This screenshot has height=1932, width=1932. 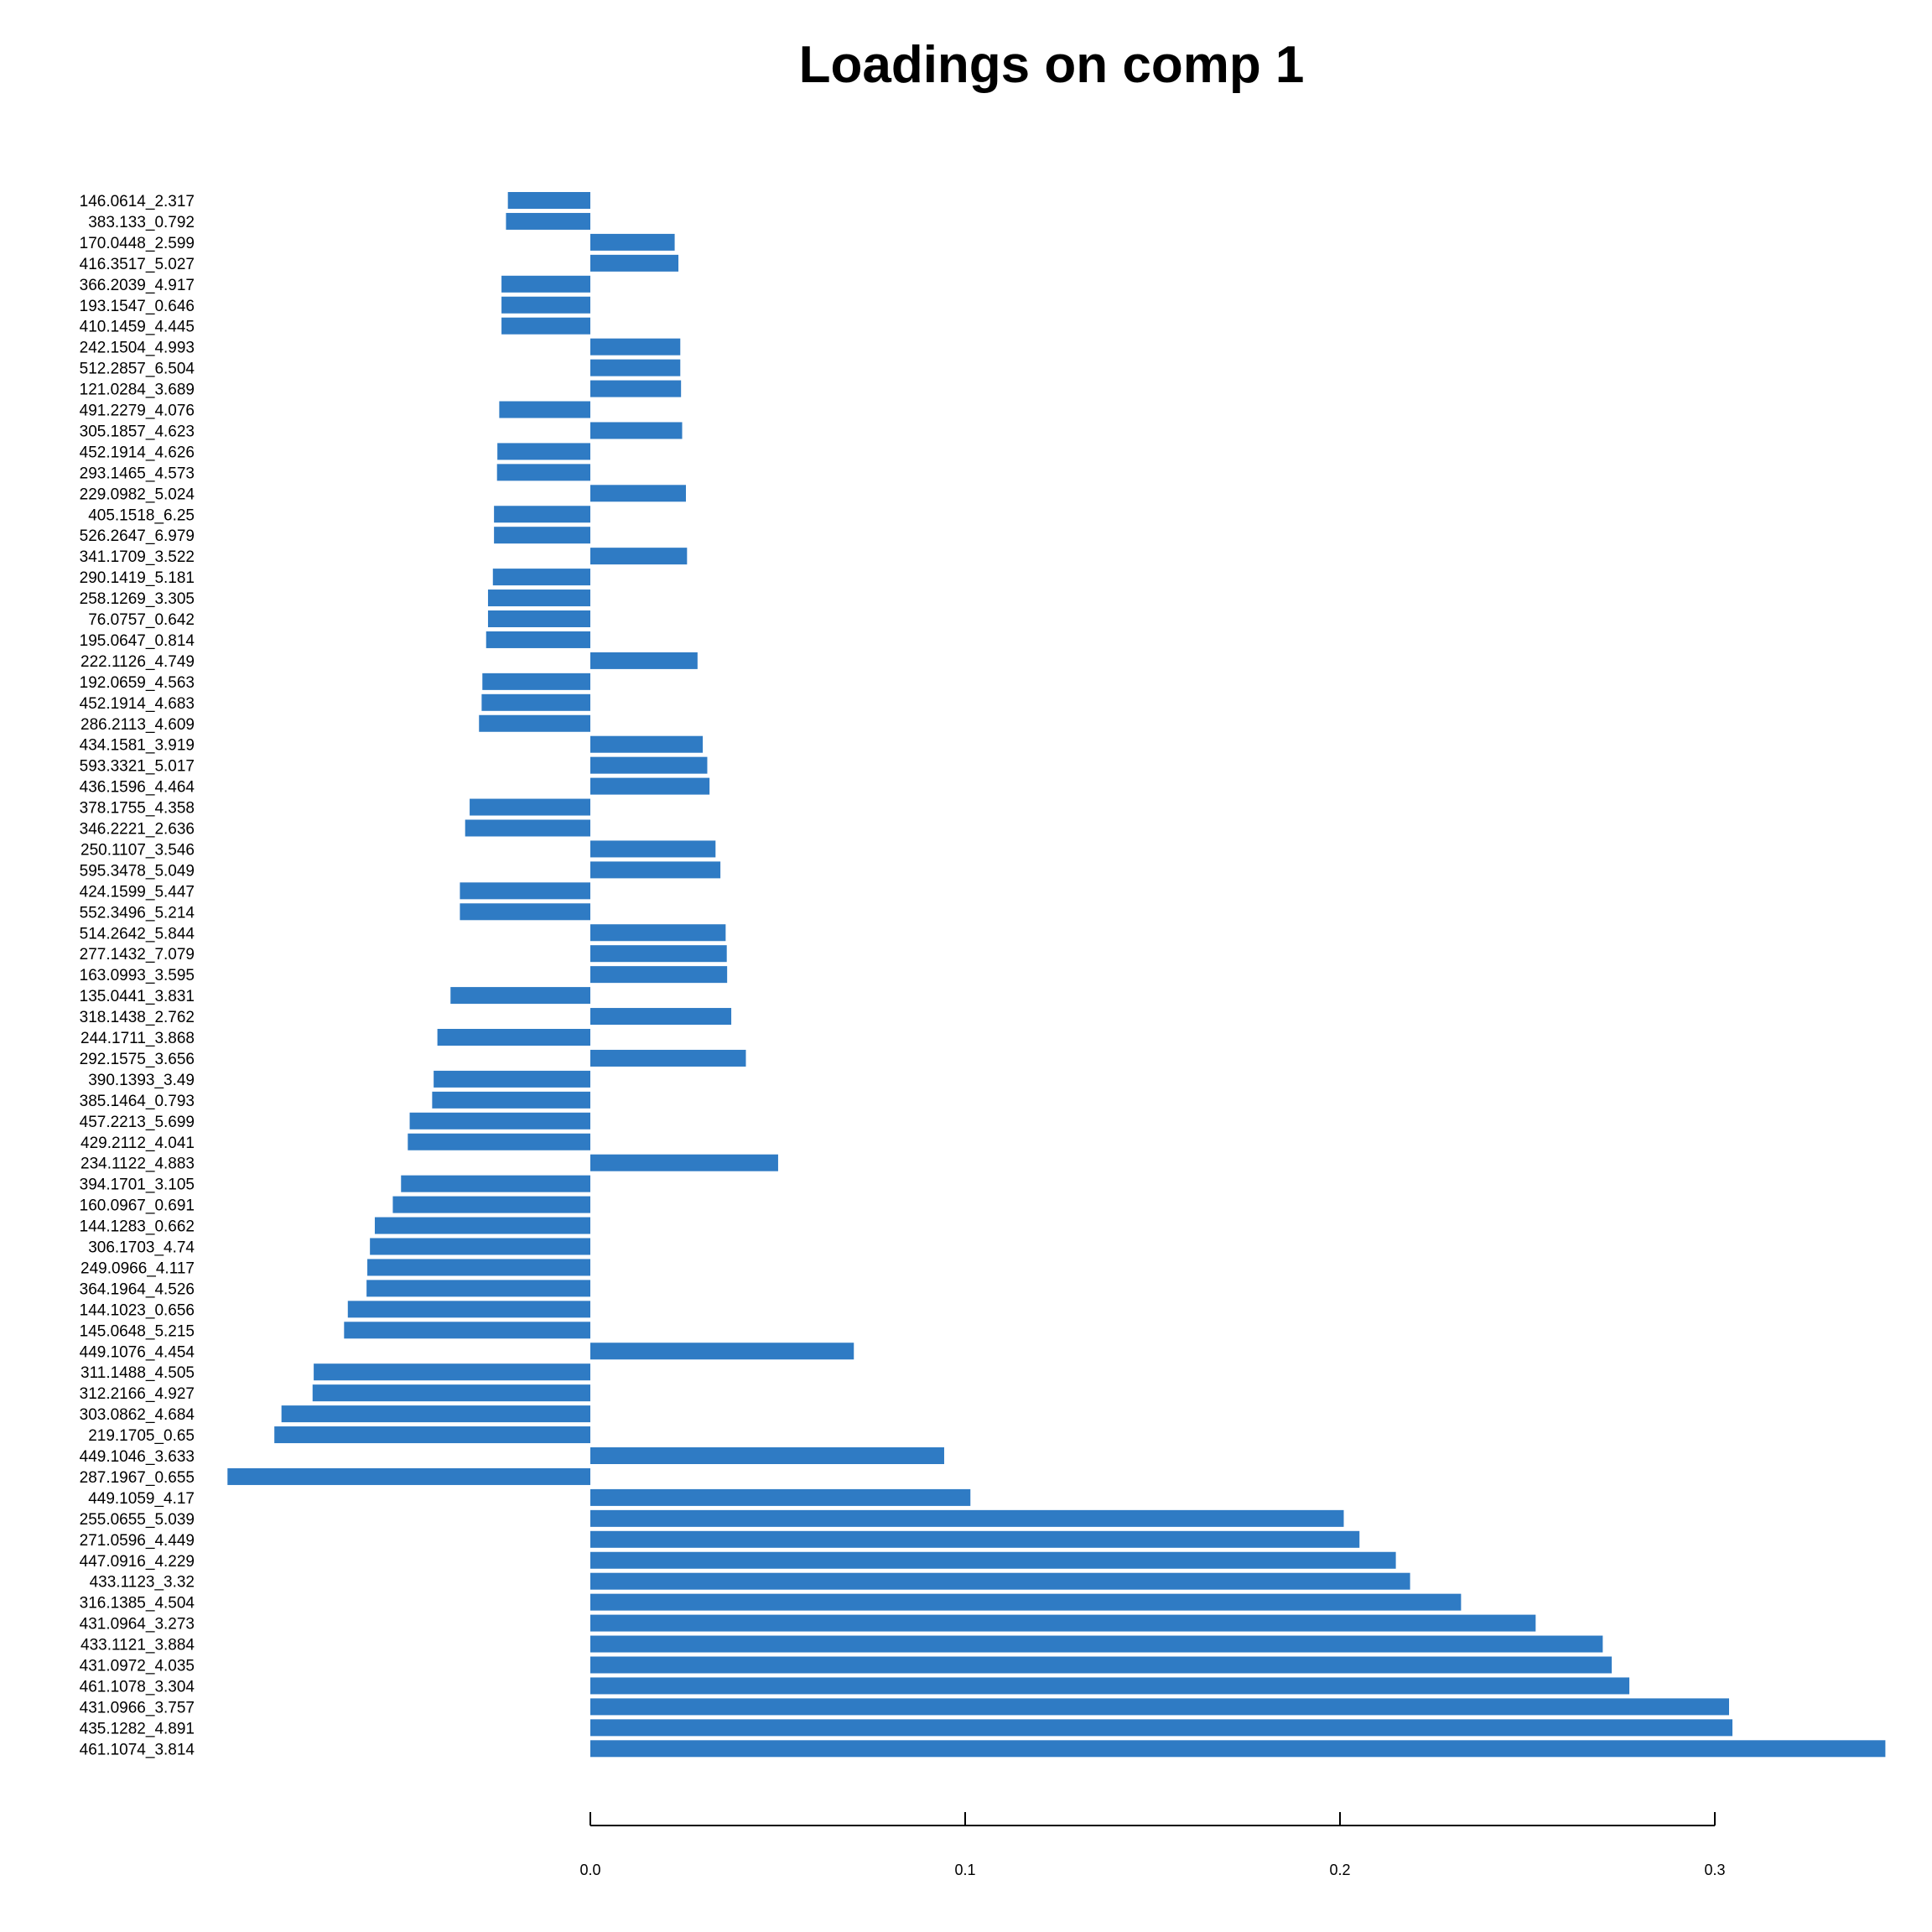 What do you see at coordinates (137, 850) in the screenshot?
I see `category-label-32: 250.1107_3.546` at bounding box center [137, 850].